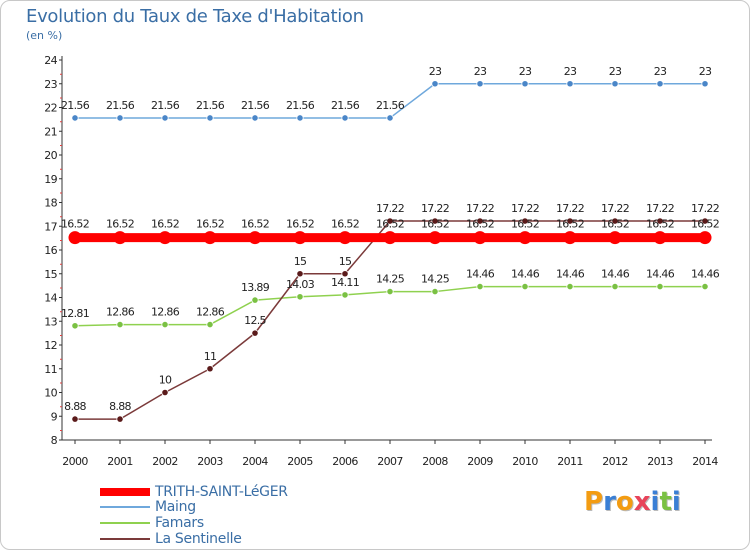 The height and width of the screenshot is (550, 750). What do you see at coordinates (210, 312) in the screenshot?
I see `data-label: 12.86` at bounding box center [210, 312].